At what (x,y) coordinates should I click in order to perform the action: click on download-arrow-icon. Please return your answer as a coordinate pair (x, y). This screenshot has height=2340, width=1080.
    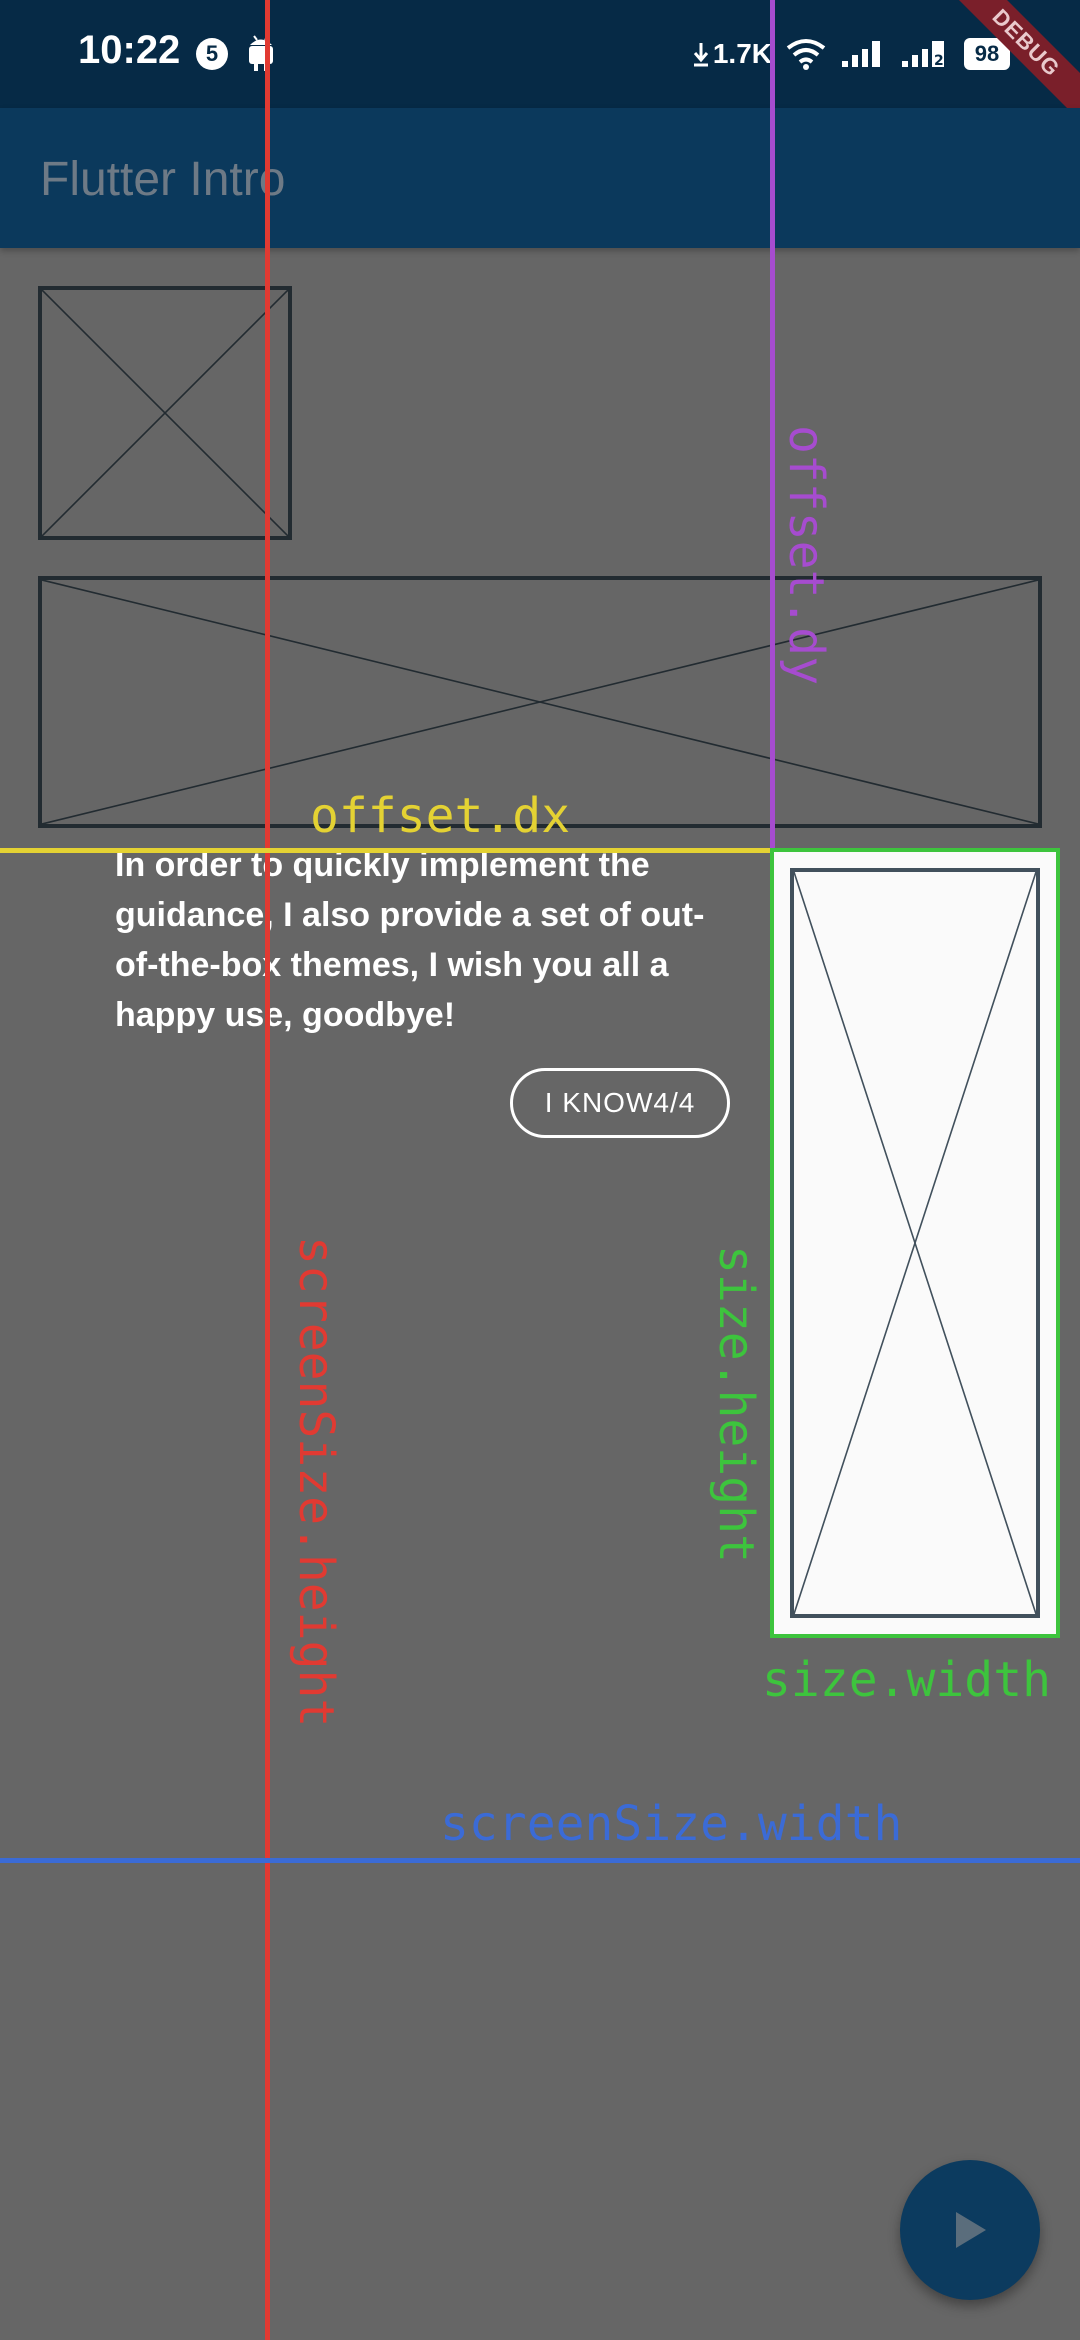
    Looking at the image, I should click on (700, 55).